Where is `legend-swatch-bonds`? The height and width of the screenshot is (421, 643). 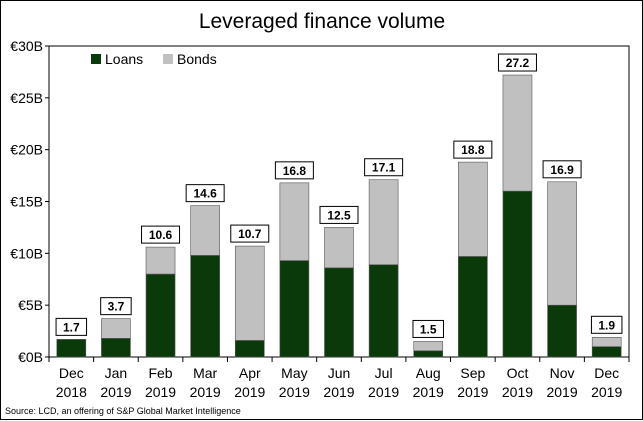
legend-swatch-bonds is located at coordinates (168, 59).